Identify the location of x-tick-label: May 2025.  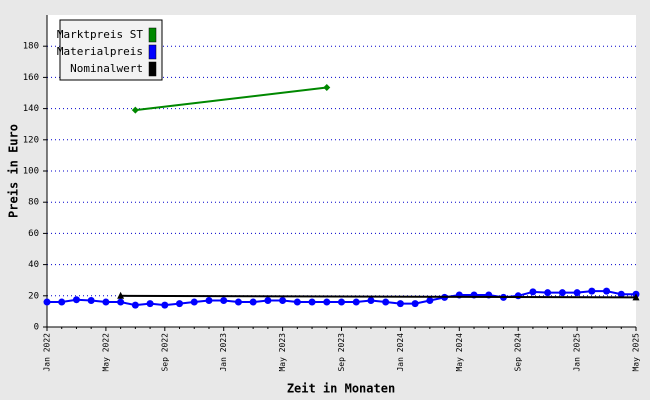
(636, 352).